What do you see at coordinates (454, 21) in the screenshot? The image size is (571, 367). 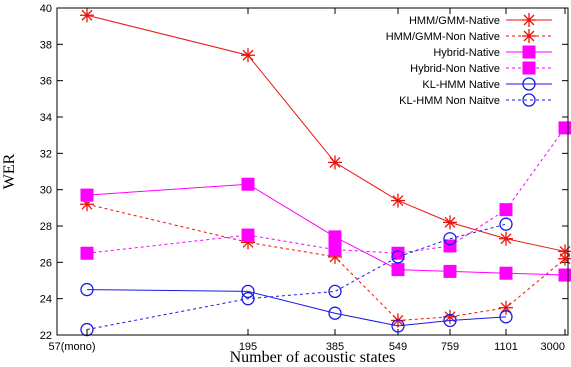 I see `legend-label: HMM/GMM-Native` at bounding box center [454, 21].